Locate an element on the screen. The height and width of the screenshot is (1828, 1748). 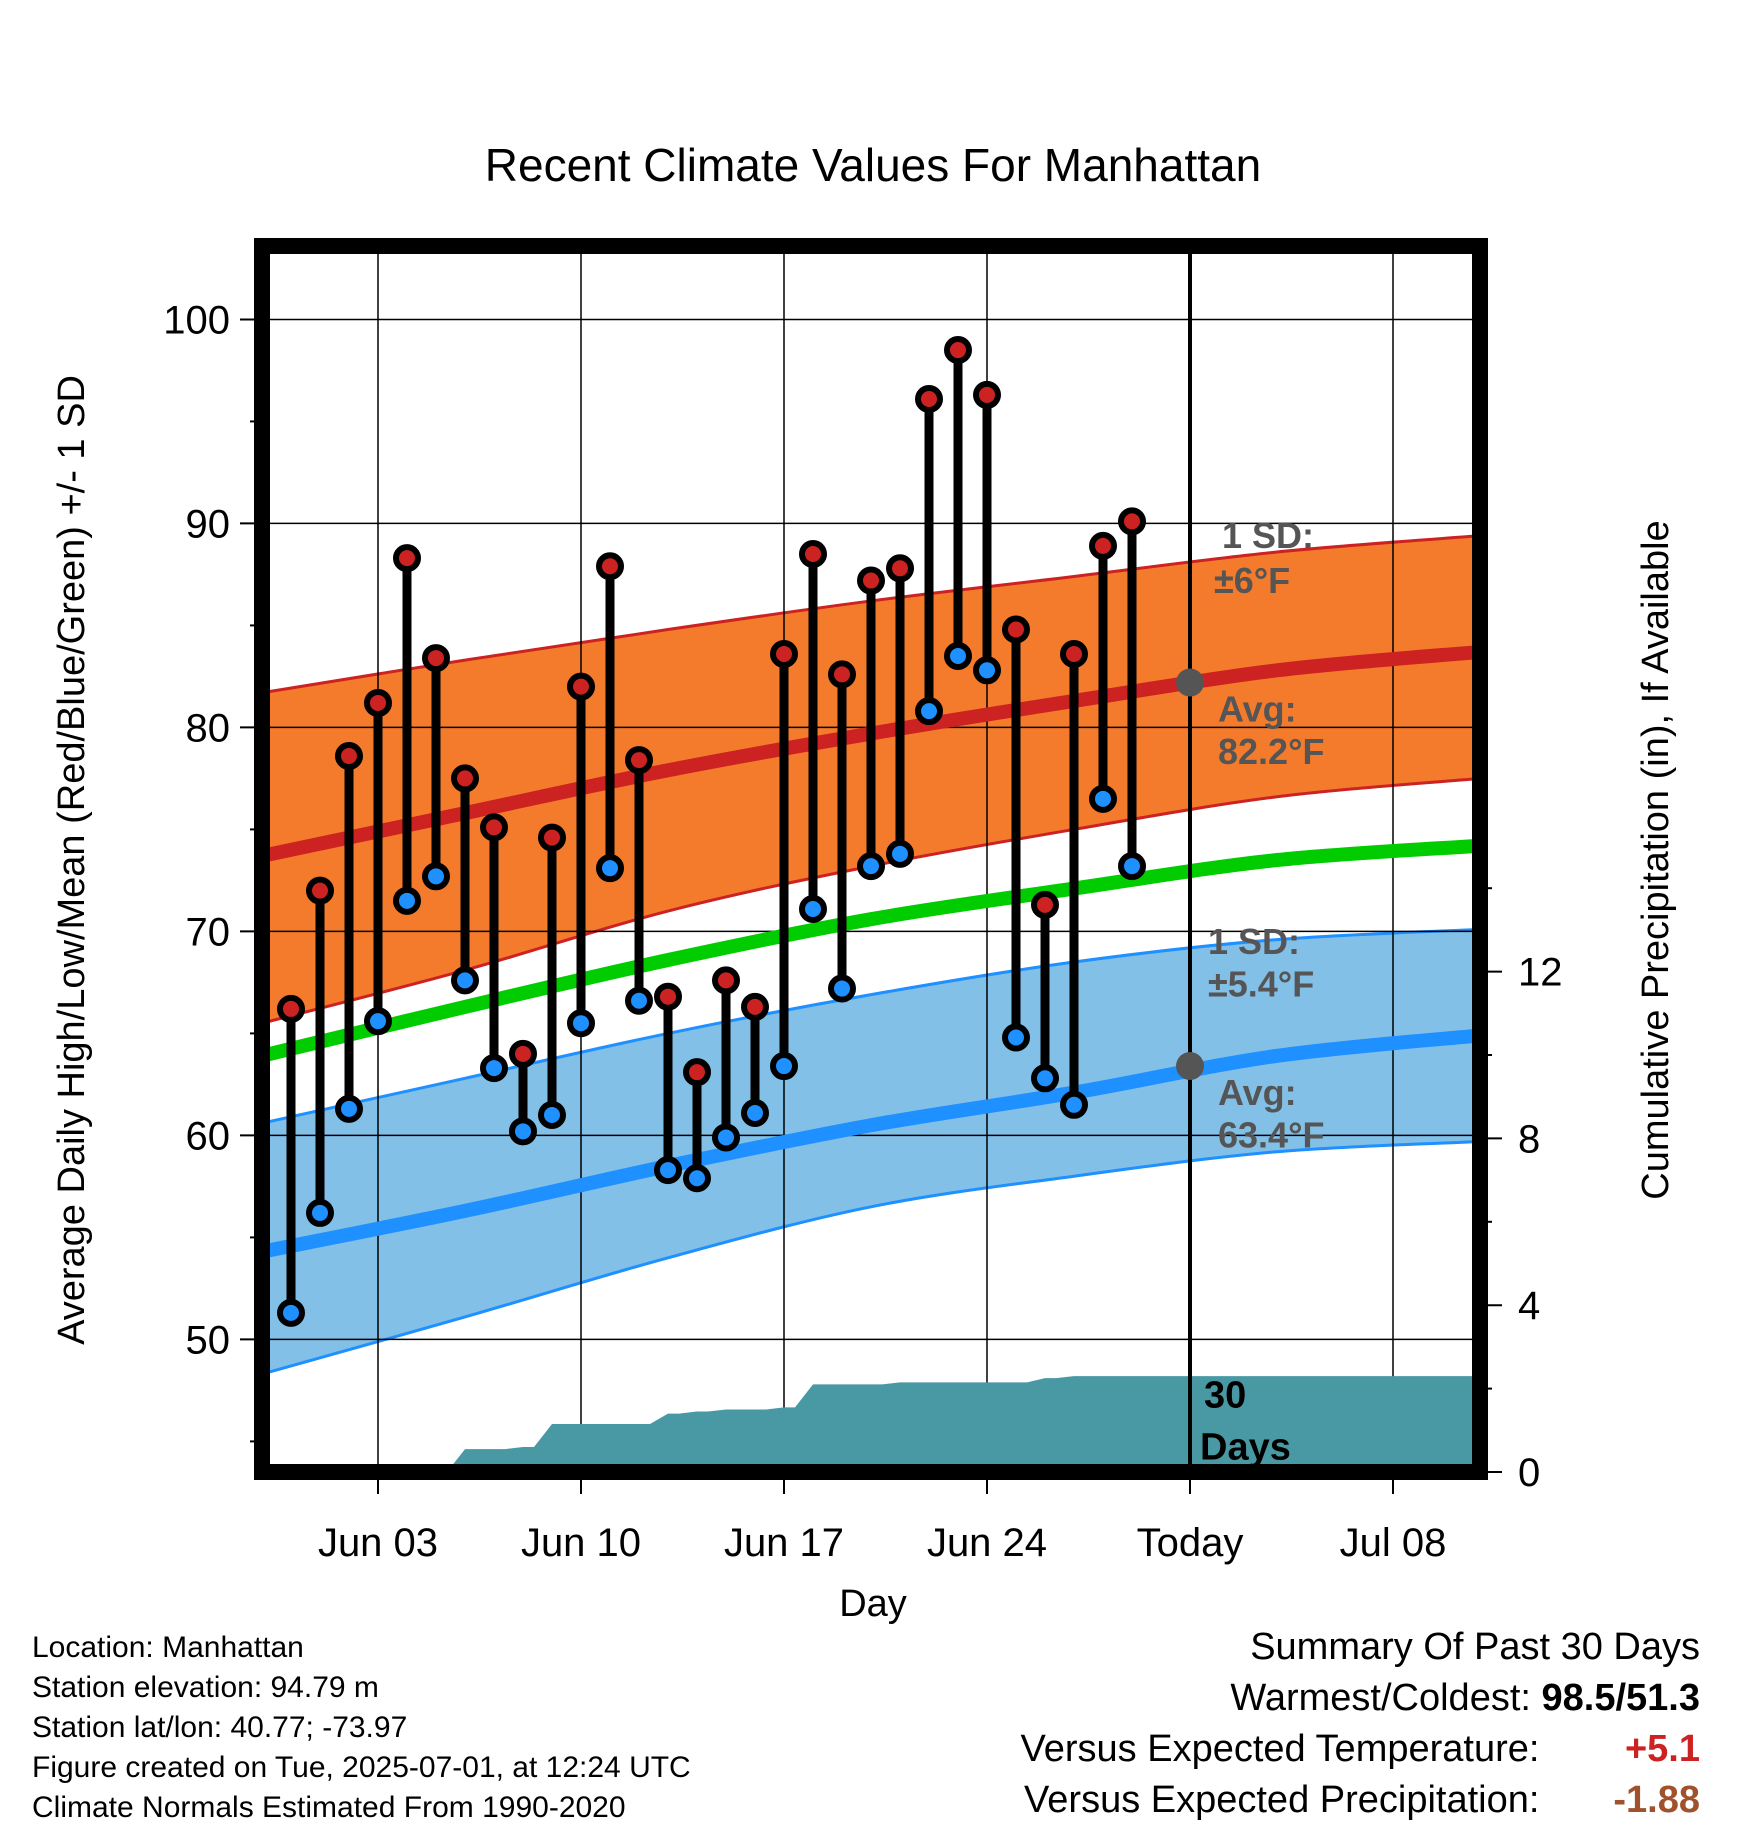
low-sd-lower-line is located at coordinates (871, 1258).